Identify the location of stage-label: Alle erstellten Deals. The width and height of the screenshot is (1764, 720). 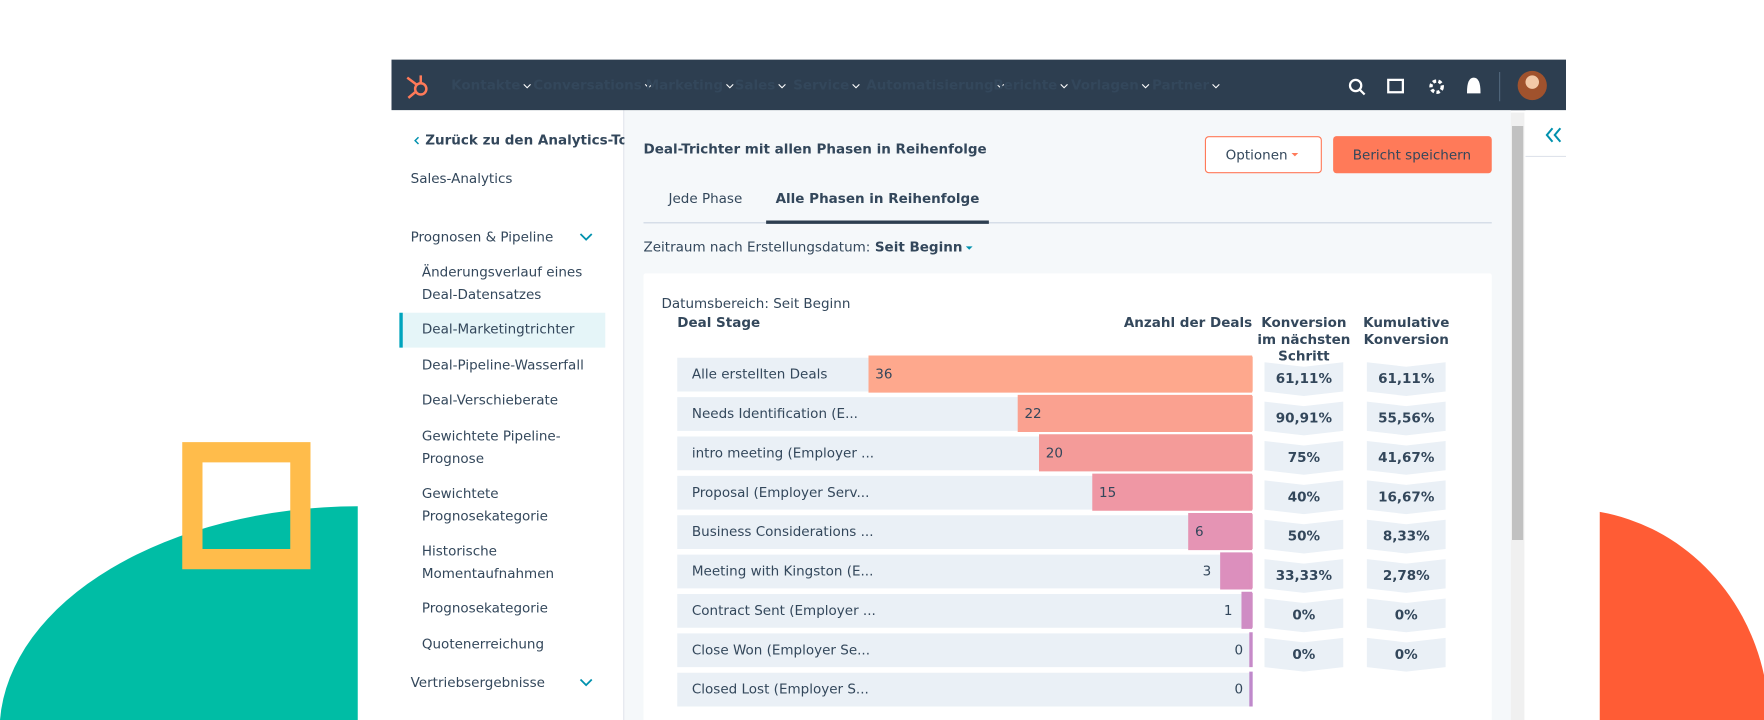
(760, 375).